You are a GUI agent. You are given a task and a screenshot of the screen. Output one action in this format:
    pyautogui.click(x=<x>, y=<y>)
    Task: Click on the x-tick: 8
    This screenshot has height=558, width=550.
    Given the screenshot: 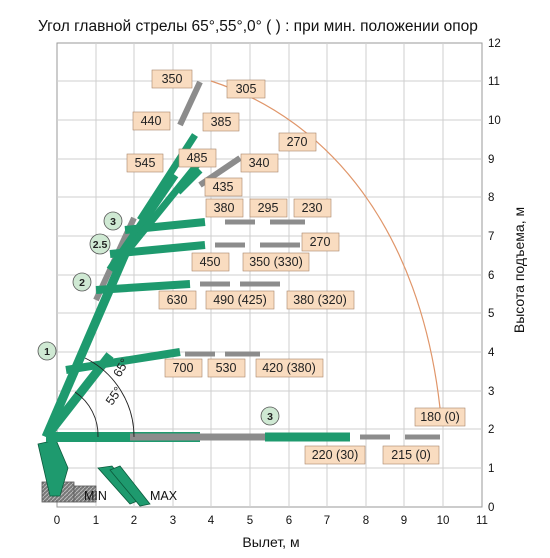 What is the action you would take?
    pyautogui.click(x=366, y=521)
    